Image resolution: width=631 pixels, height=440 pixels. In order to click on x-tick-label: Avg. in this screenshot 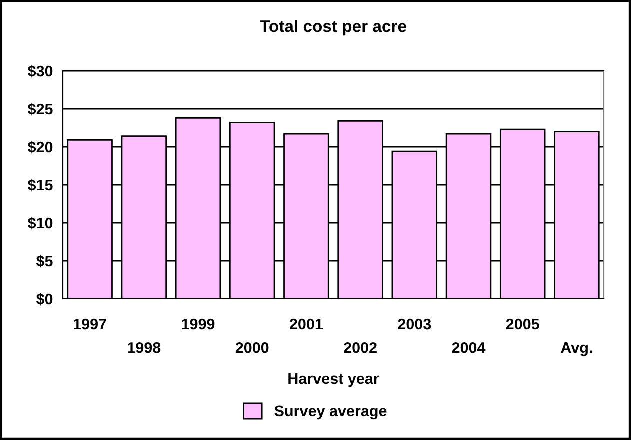, I will do `click(576, 349)`.